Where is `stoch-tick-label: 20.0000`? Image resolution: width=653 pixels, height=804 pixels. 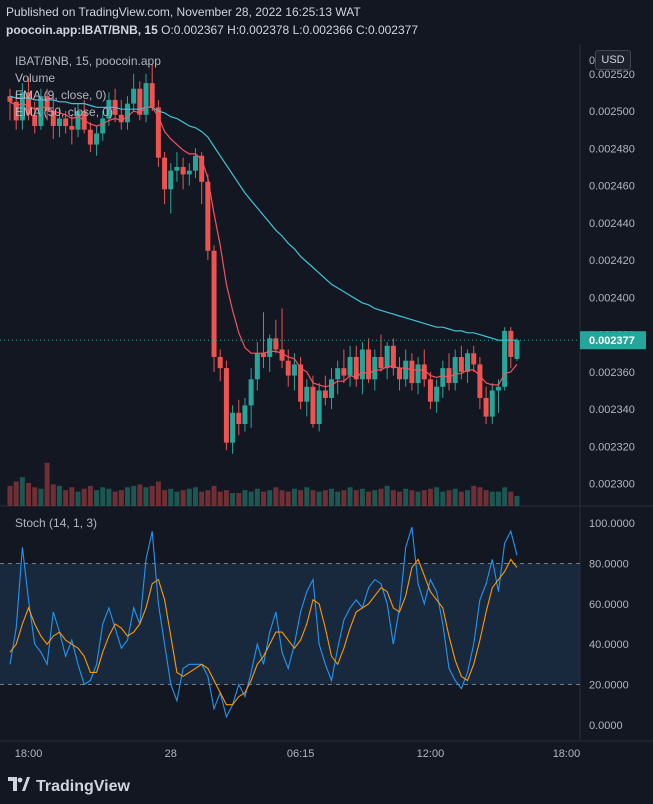
stoch-tick-label: 20.0000 is located at coordinates (609, 686).